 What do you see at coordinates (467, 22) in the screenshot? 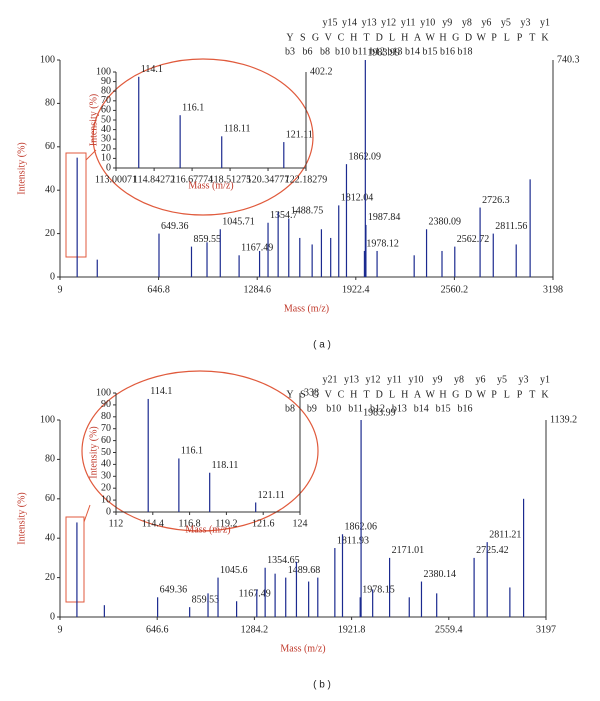
I see `y-ion: y8` at bounding box center [467, 22].